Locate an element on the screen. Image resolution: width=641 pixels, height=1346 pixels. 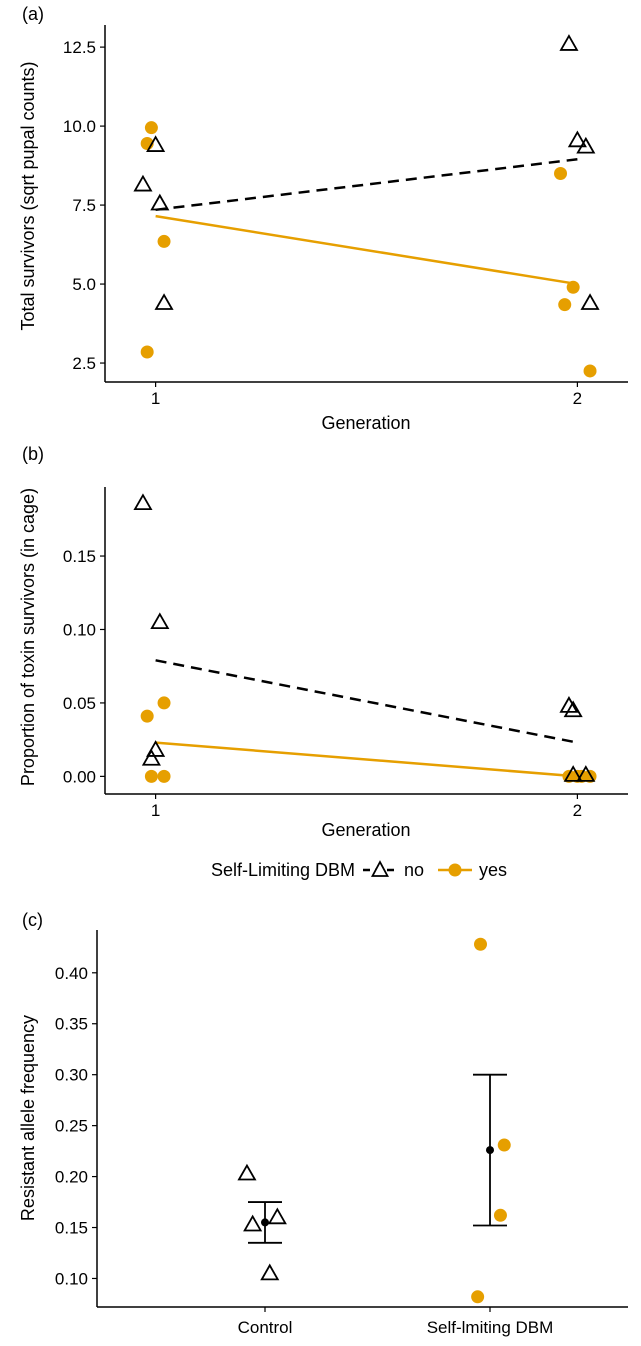
panel-c-x-tick-label: Self-lmiting DBM is located at coordinates (490, 1327).